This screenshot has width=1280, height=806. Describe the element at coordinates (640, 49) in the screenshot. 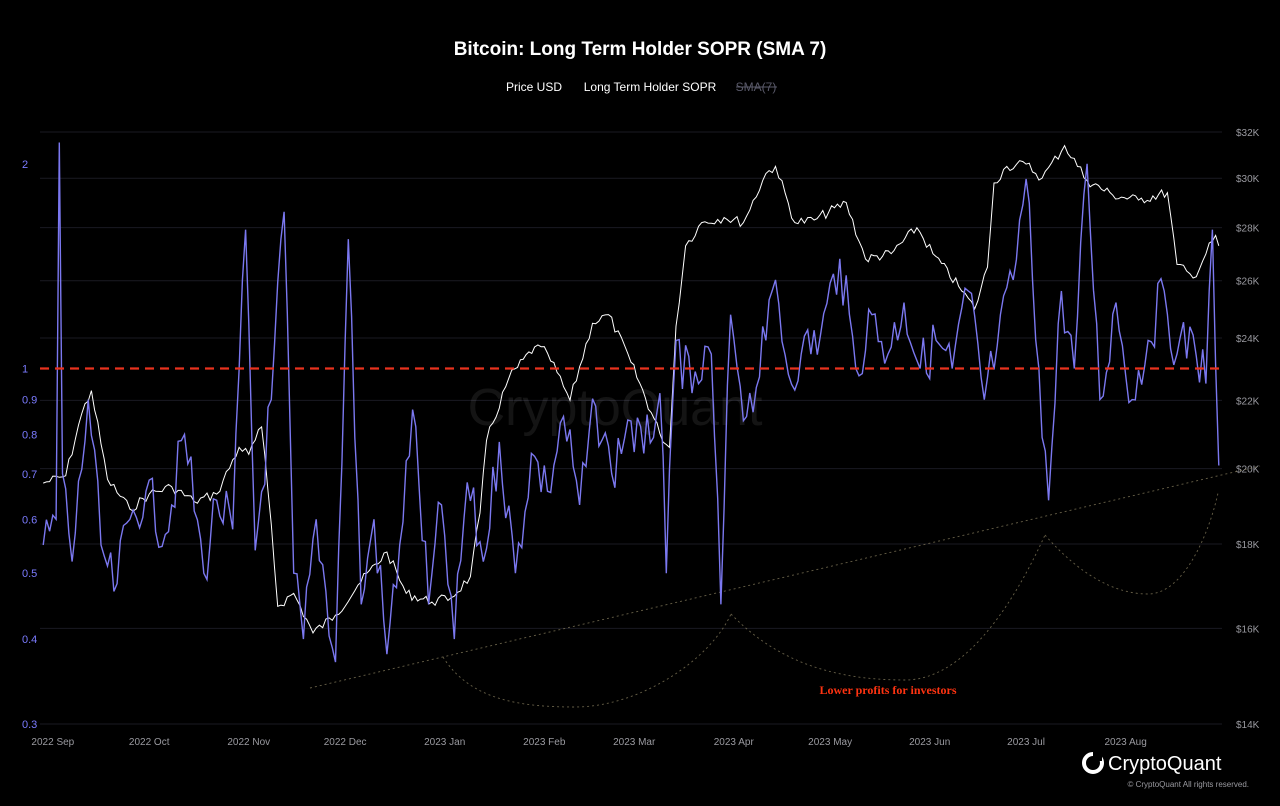

I see `chart-title: Bitcoin: Long Term Holder SOPR (SMA 7)` at that location.